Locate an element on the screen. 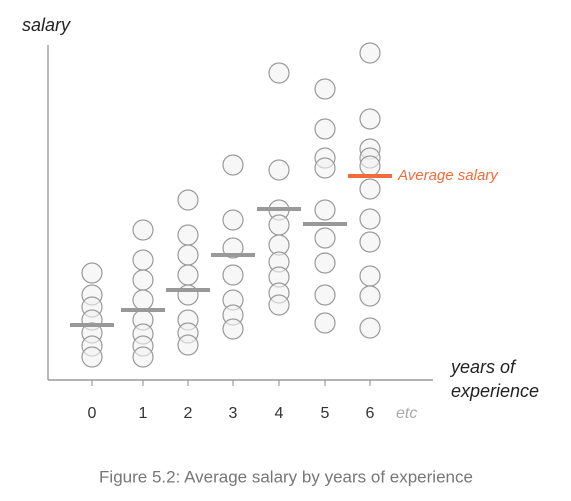  x-tick-label: 1 is located at coordinates (143, 413).